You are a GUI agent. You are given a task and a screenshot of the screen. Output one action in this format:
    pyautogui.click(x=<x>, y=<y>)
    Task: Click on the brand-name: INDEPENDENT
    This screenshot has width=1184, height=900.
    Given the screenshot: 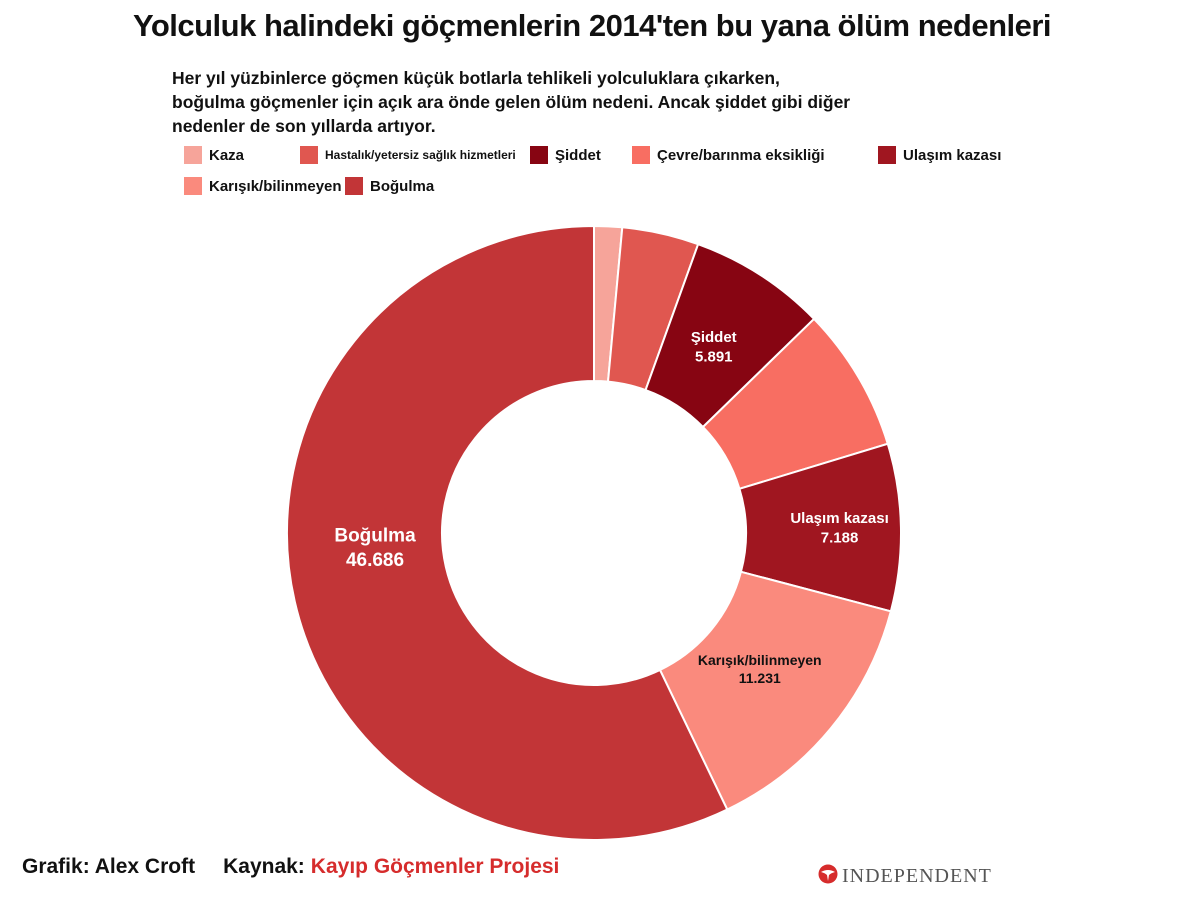 What is the action you would take?
    pyautogui.click(x=917, y=876)
    